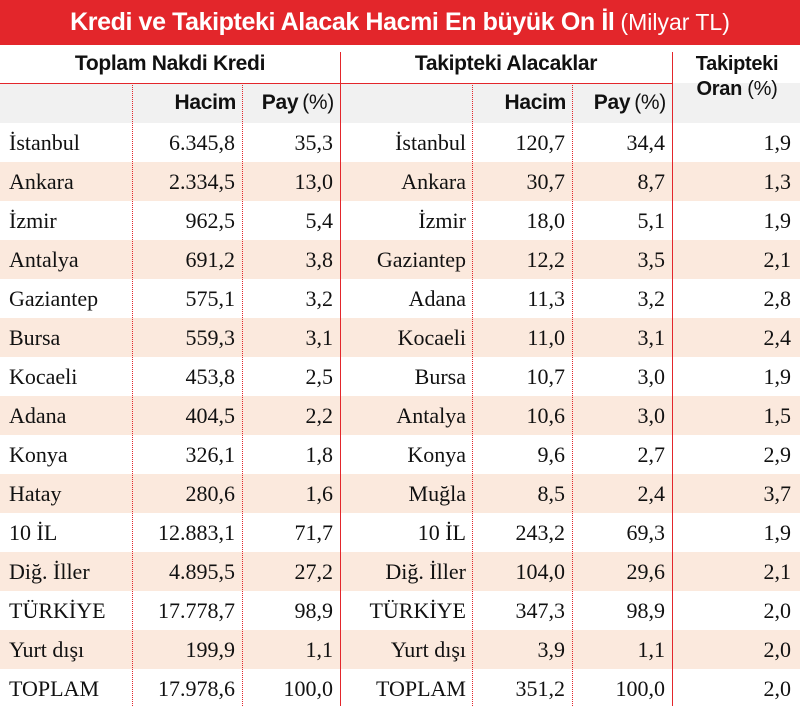 Image resolution: width=800 pixels, height=708 pixels. I want to click on loans-volume-cell: 12.883,1, so click(196, 532).